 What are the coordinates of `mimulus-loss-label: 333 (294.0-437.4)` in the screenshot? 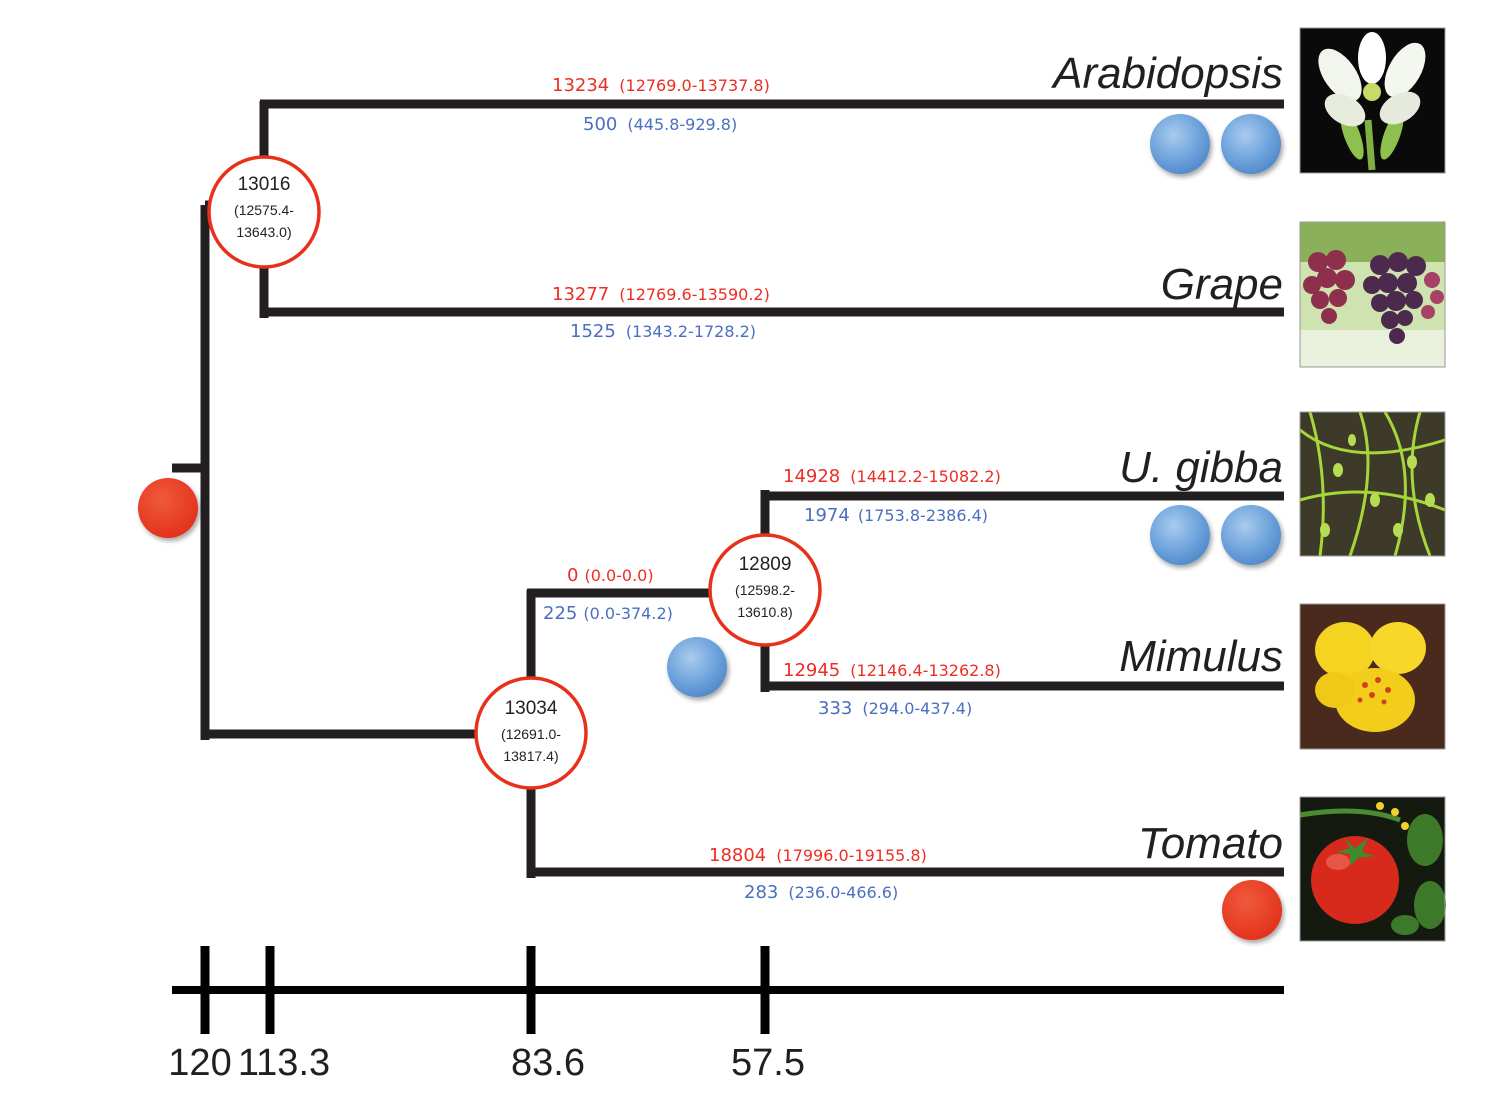 It's located at (895, 708).